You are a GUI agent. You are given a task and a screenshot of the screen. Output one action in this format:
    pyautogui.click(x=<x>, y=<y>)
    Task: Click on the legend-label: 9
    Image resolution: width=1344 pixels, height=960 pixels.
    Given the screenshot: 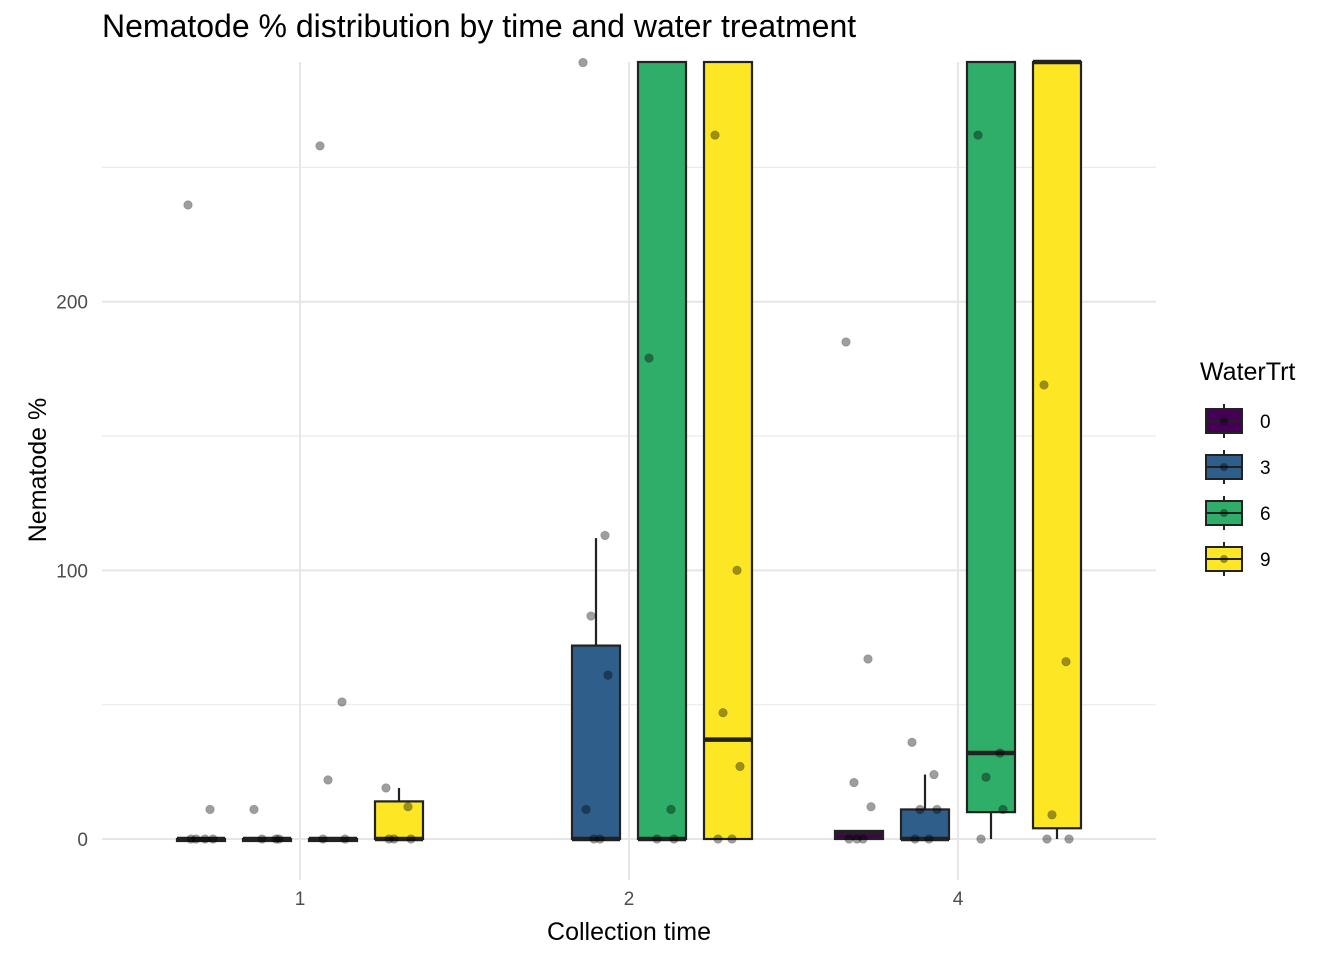 What is the action you would take?
    pyautogui.click(x=1265, y=560)
    